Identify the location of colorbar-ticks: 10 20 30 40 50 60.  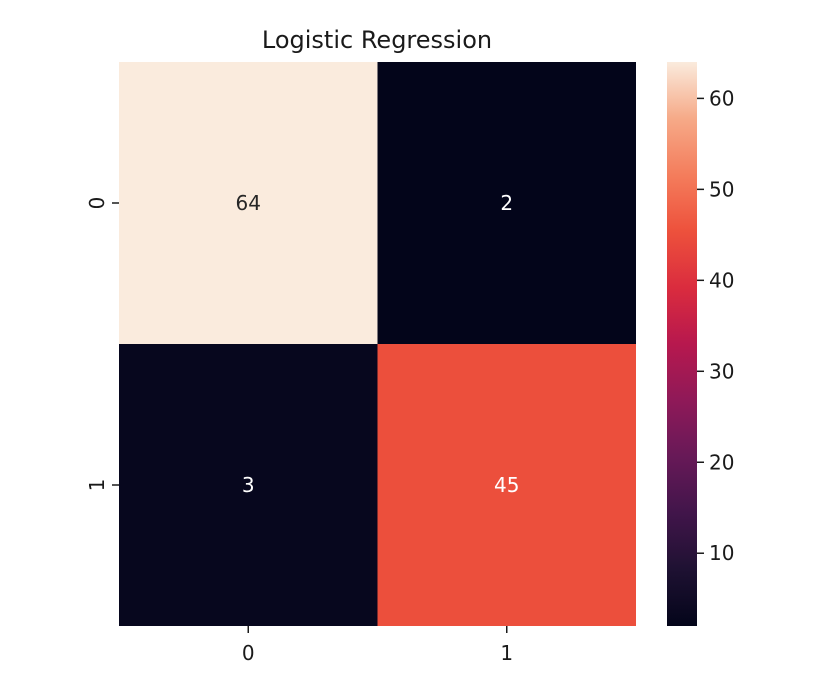
(715, 325).